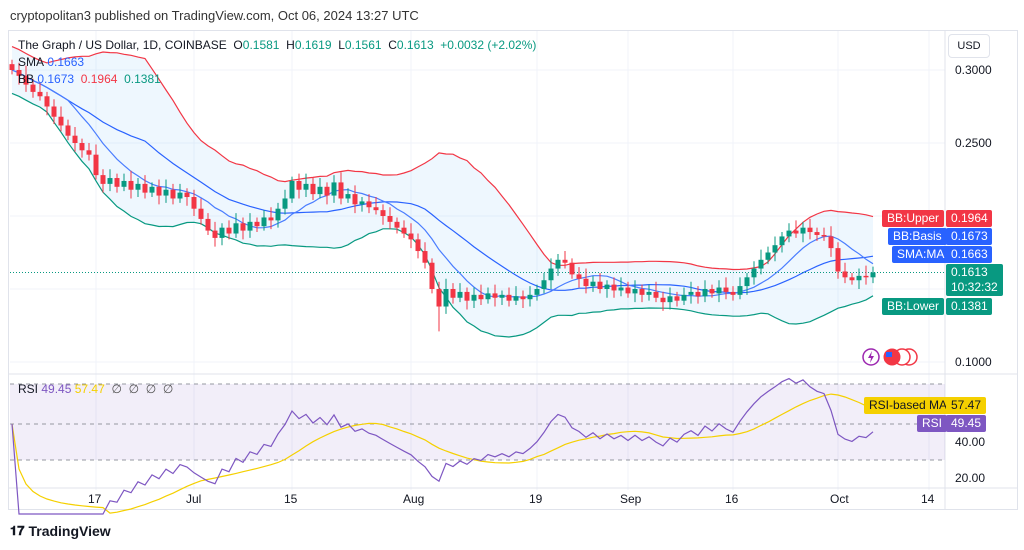  What do you see at coordinates (917, 236) in the screenshot?
I see `bb-basis-tag: BB:Basis` at bounding box center [917, 236].